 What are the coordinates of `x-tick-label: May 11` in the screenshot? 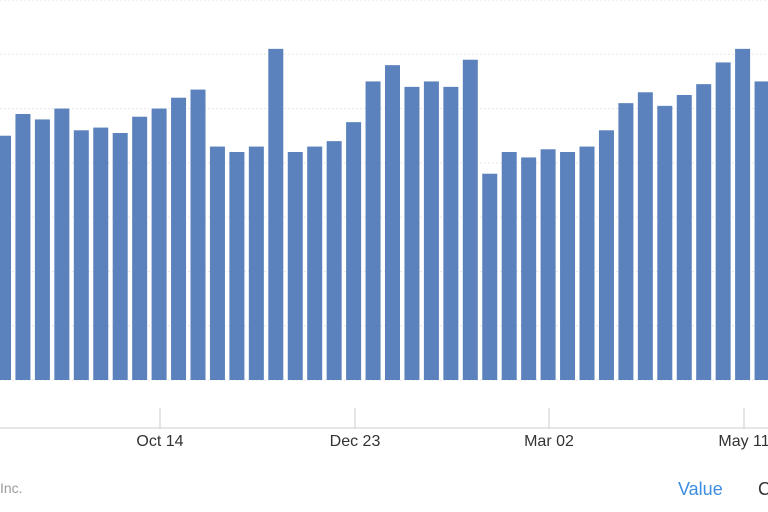 It's located at (743, 441).